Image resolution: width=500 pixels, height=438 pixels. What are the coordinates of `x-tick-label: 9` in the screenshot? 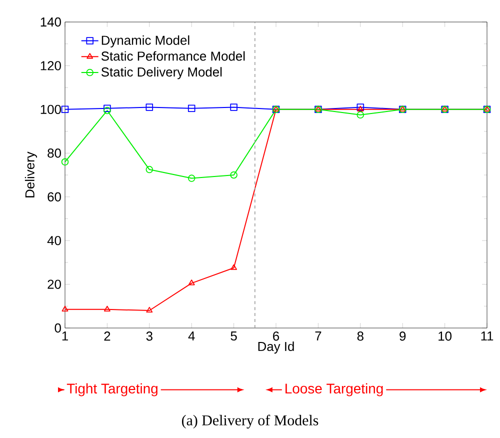 It's located at (403, 336).